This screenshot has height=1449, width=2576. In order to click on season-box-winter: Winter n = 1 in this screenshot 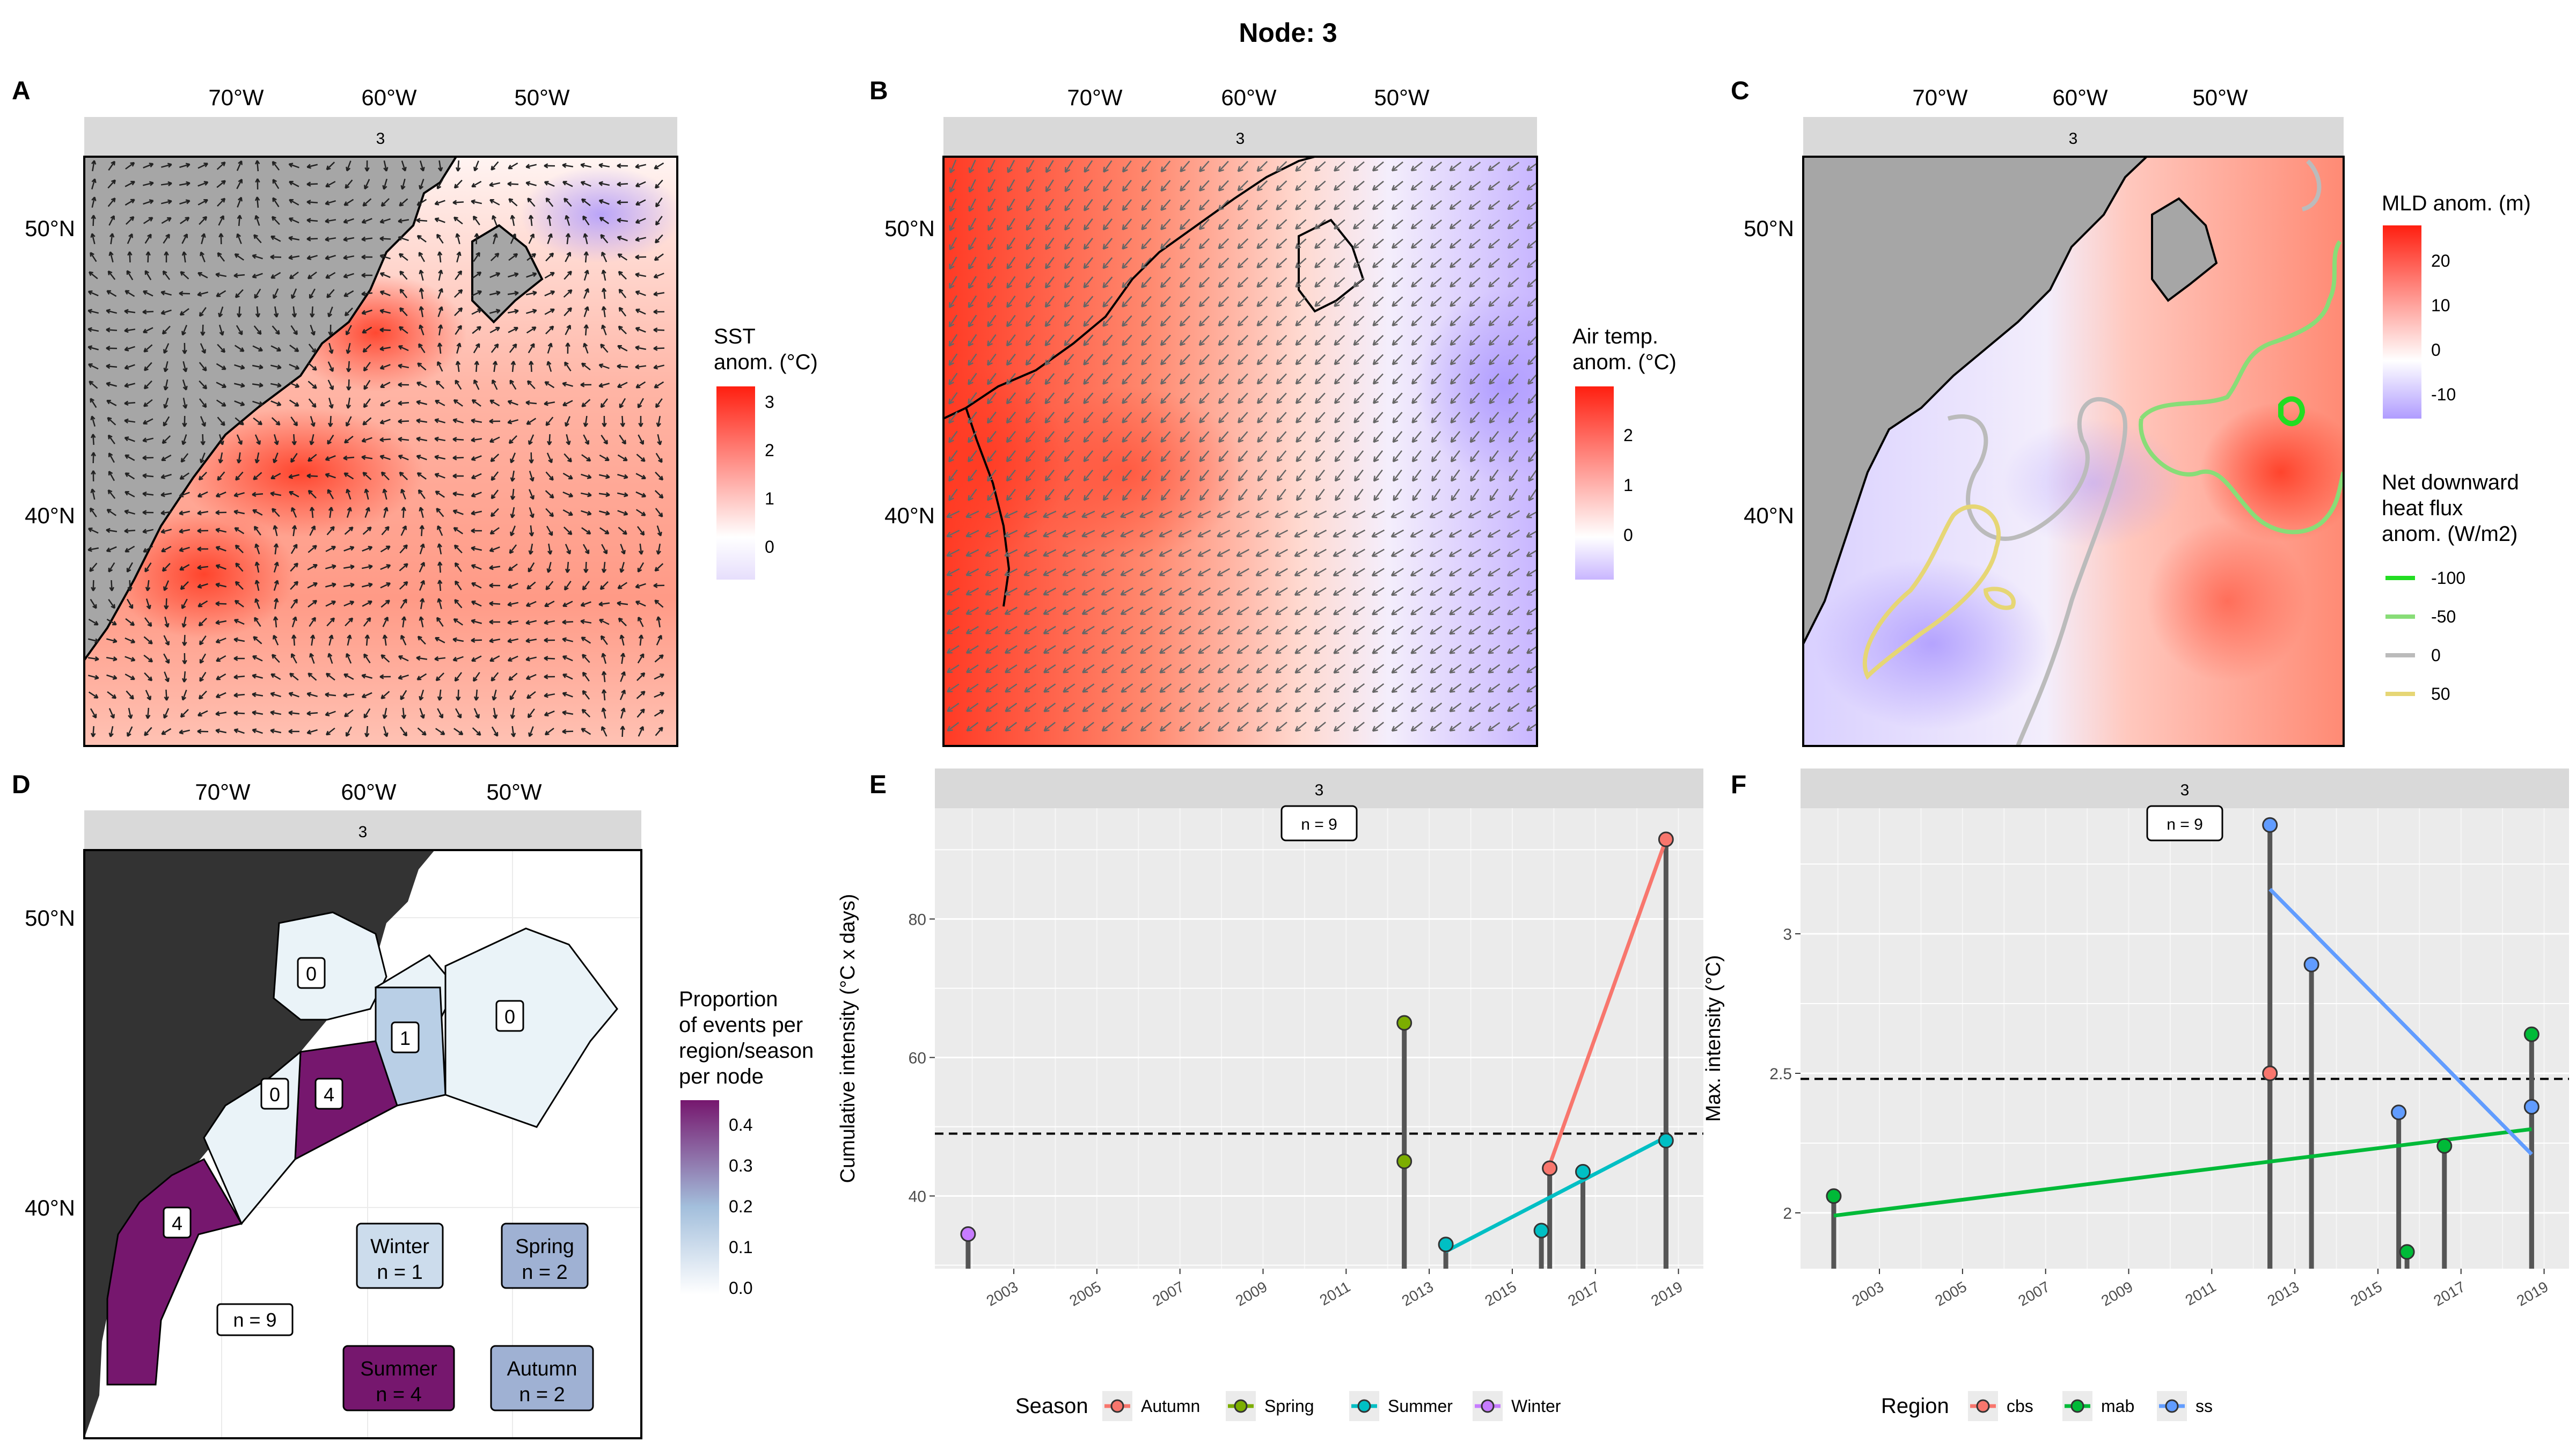, I will do `click(400, 1256)`.